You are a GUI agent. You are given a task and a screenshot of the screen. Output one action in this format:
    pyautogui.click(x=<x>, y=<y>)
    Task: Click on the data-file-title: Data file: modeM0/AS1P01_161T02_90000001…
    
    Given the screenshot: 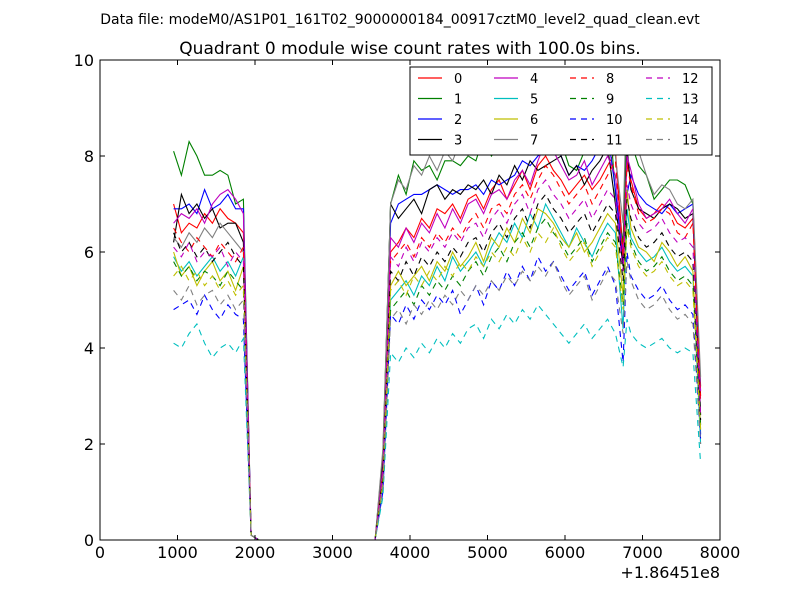 What is the action you would take?
    pyautogui.click(x=400, y=20)
    